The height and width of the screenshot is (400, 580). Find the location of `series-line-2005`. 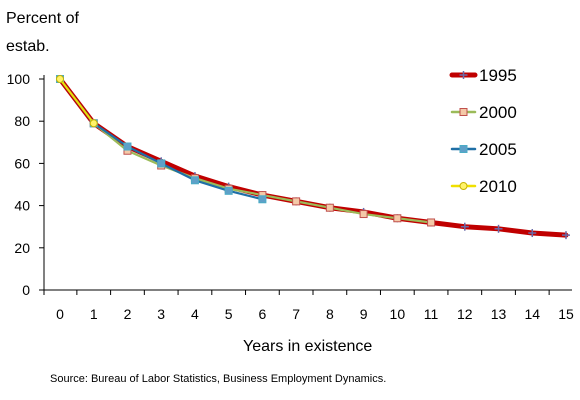

series-line-2005 is located at coordinates (161, 139).